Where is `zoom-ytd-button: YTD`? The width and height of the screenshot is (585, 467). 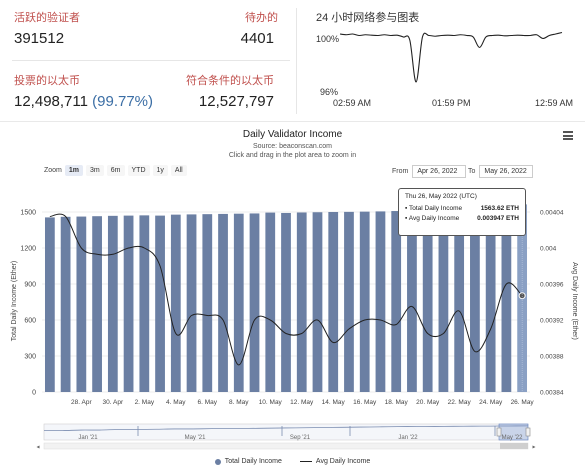 zoom-ytd-button: YTD is located at coordinates (138, 170).